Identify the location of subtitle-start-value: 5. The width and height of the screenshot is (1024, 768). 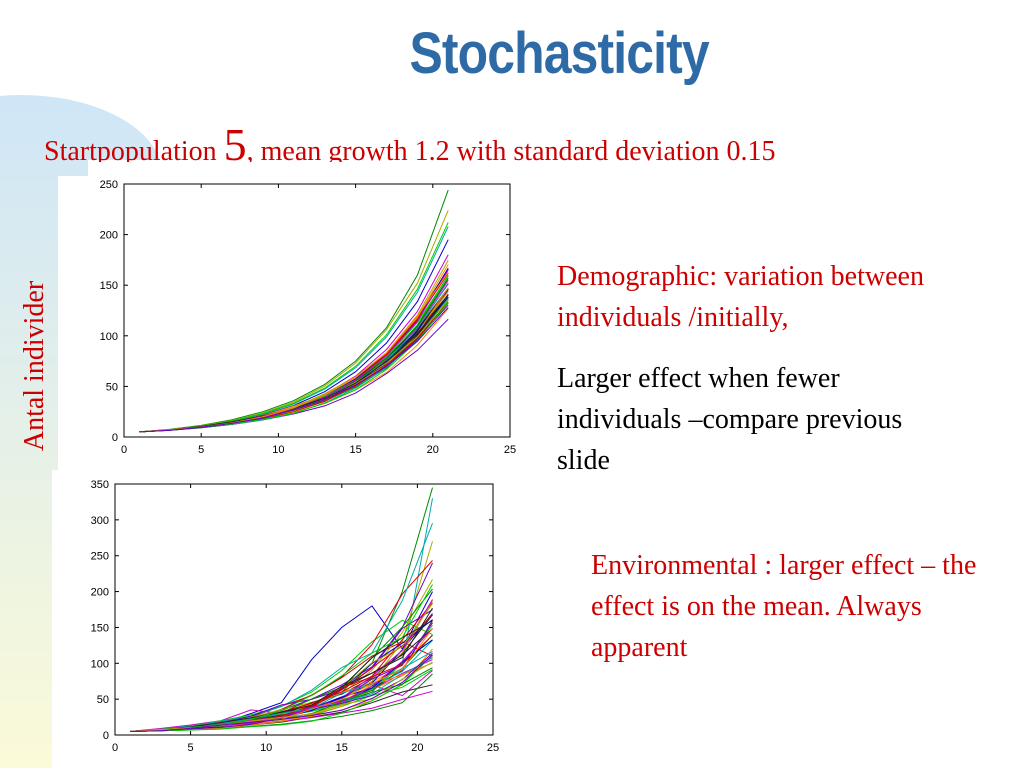
(235, 140).